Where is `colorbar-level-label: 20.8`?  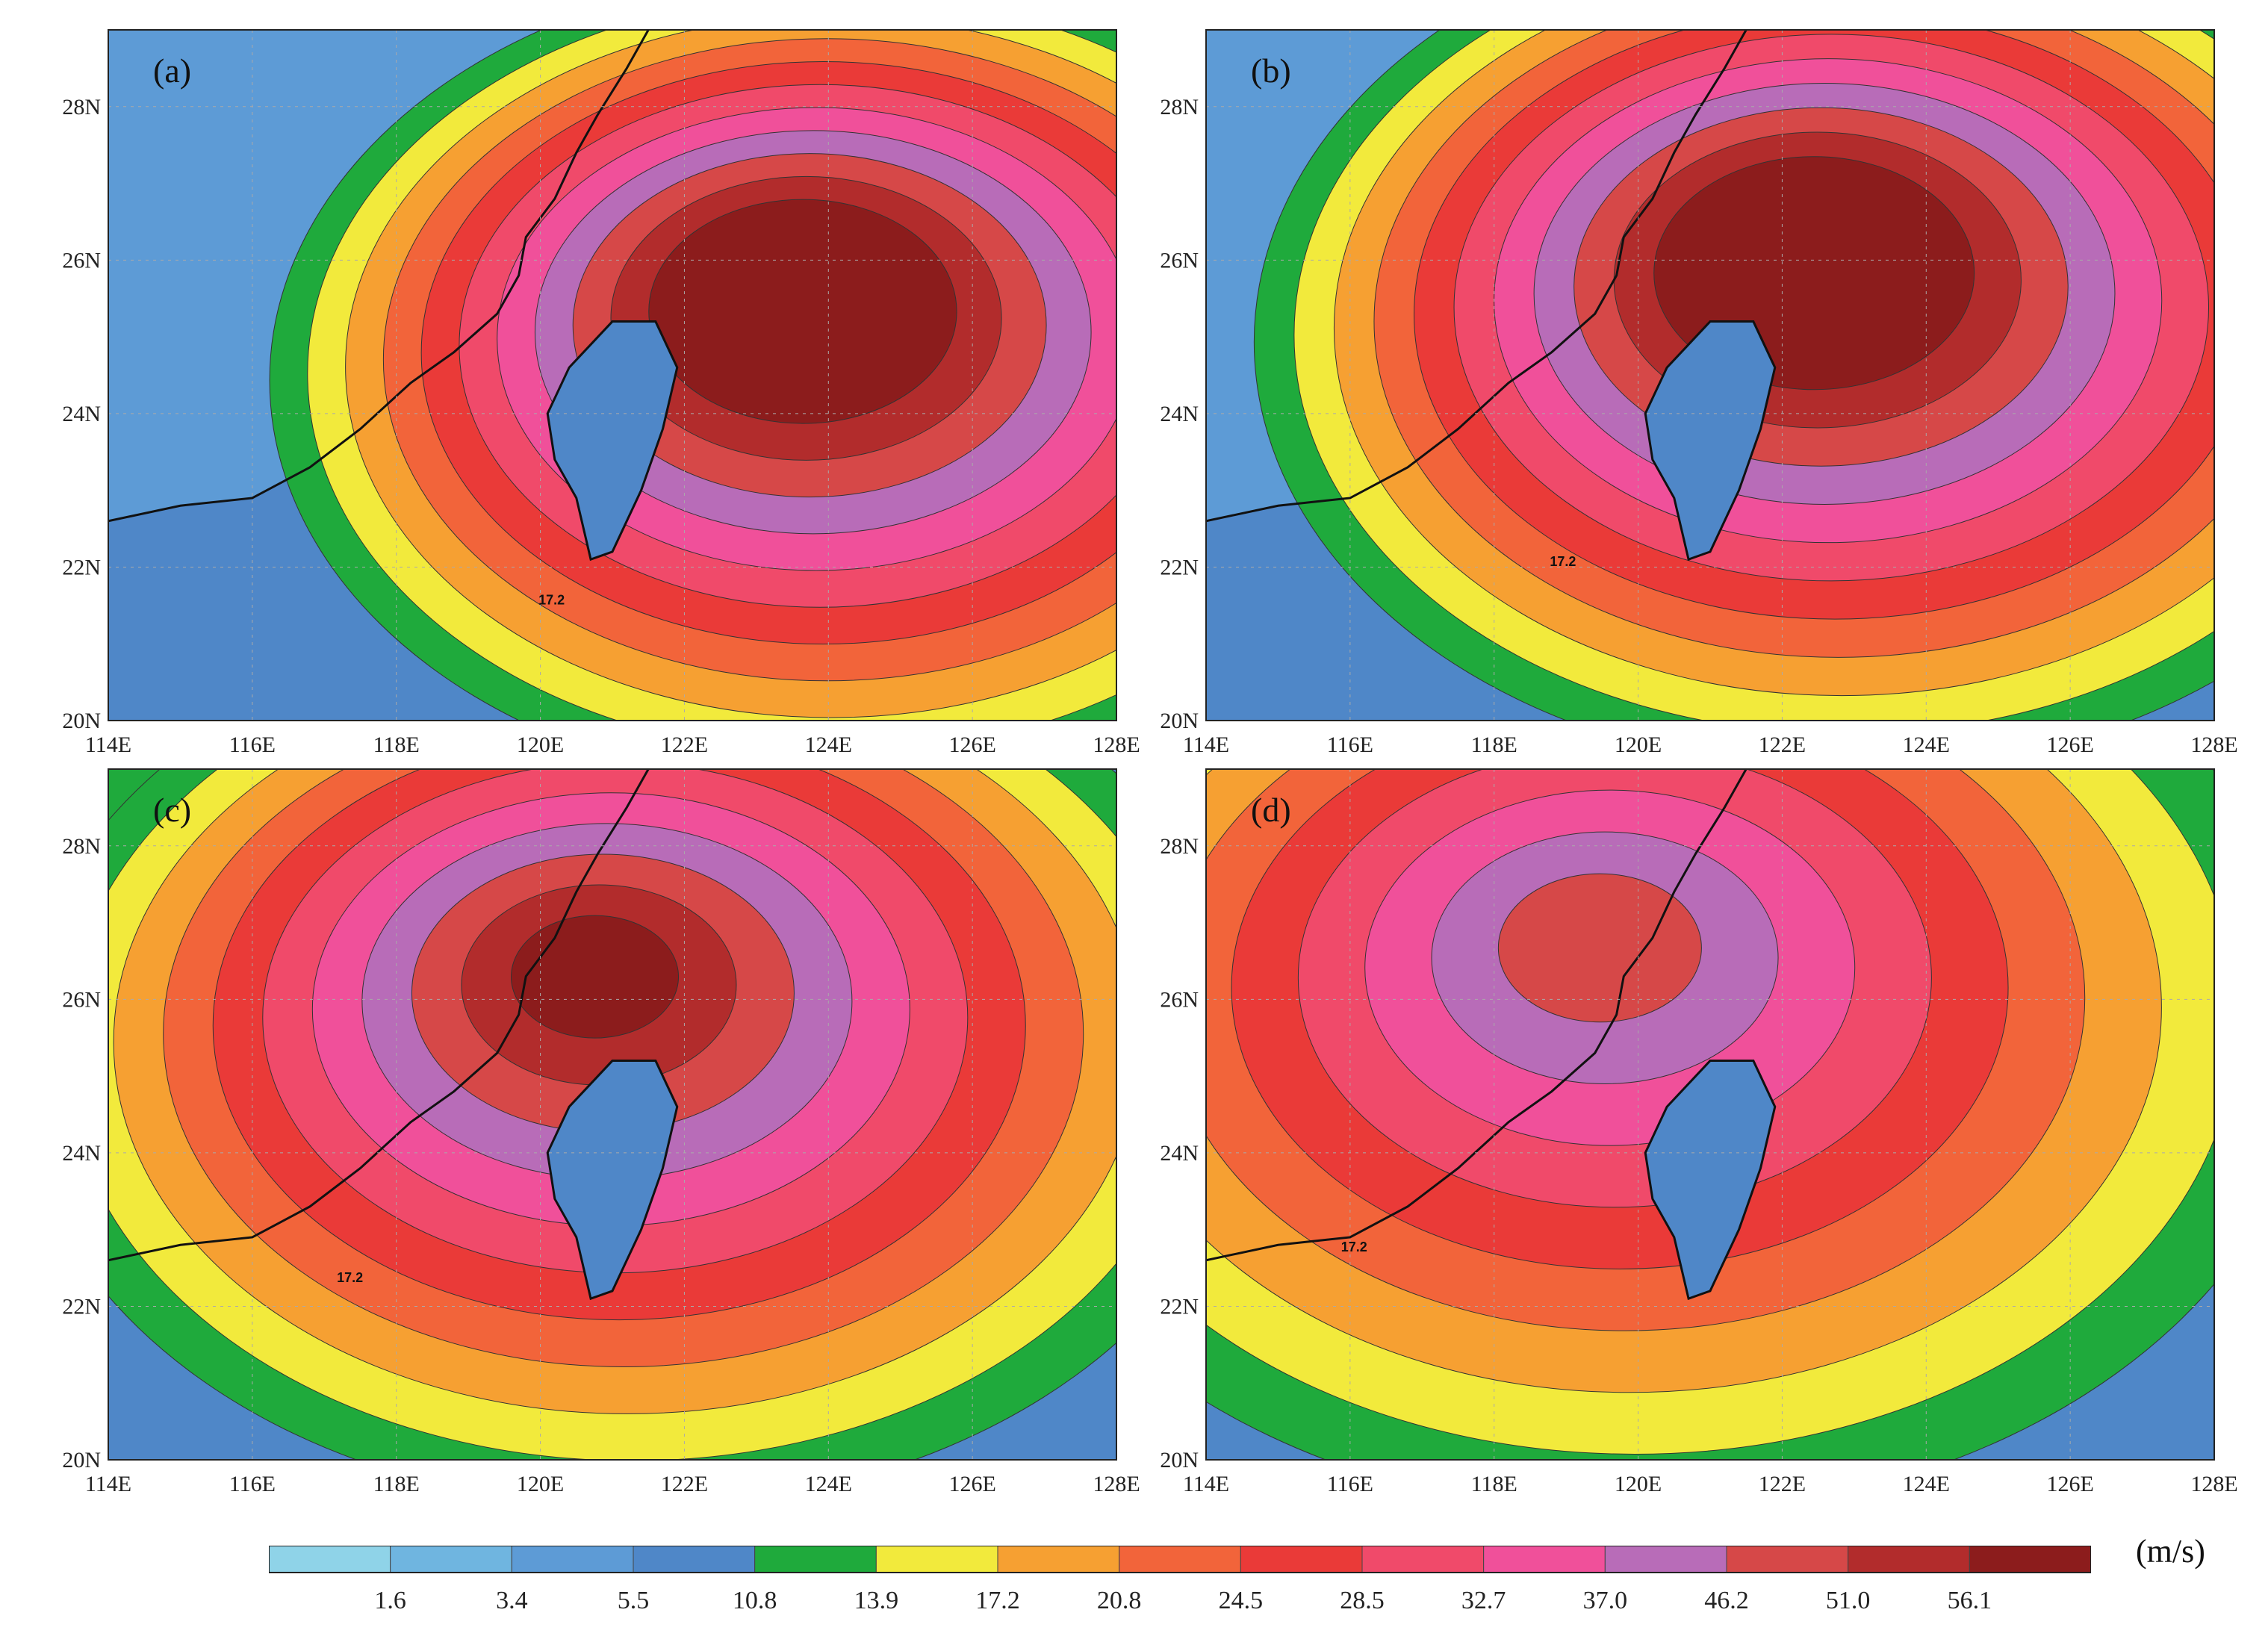
colorbar-level-label: 20.8 is located at coordinates (1119, 1600).